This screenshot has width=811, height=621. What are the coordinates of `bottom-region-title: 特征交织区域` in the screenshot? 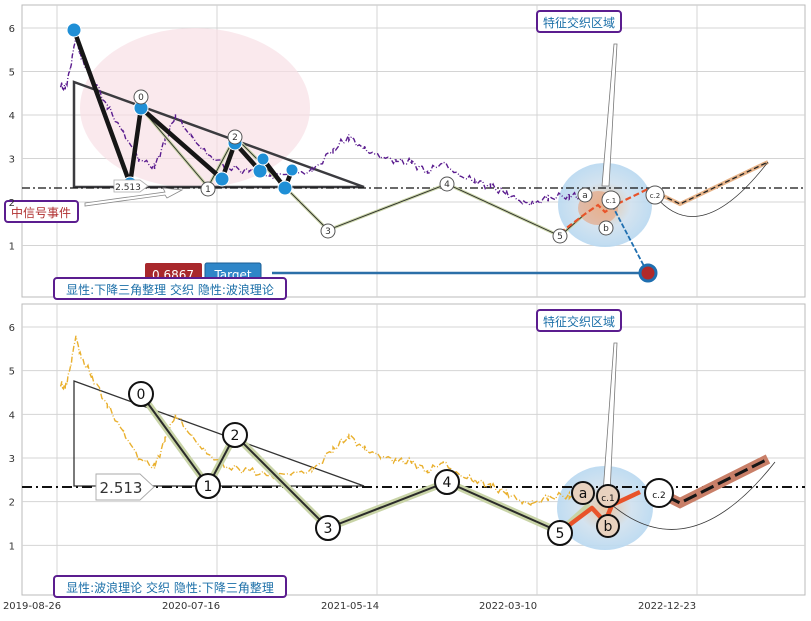 It's located at (579, 321).